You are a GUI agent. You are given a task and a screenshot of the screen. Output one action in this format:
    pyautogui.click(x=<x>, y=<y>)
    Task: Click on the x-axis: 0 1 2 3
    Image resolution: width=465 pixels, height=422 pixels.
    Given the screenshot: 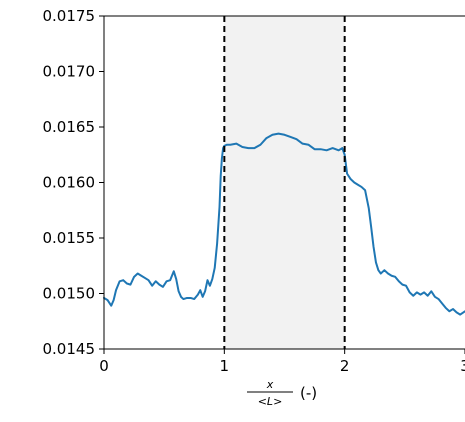 What is the action you would take?
    pyautogui.click(x=282, y=362)
    